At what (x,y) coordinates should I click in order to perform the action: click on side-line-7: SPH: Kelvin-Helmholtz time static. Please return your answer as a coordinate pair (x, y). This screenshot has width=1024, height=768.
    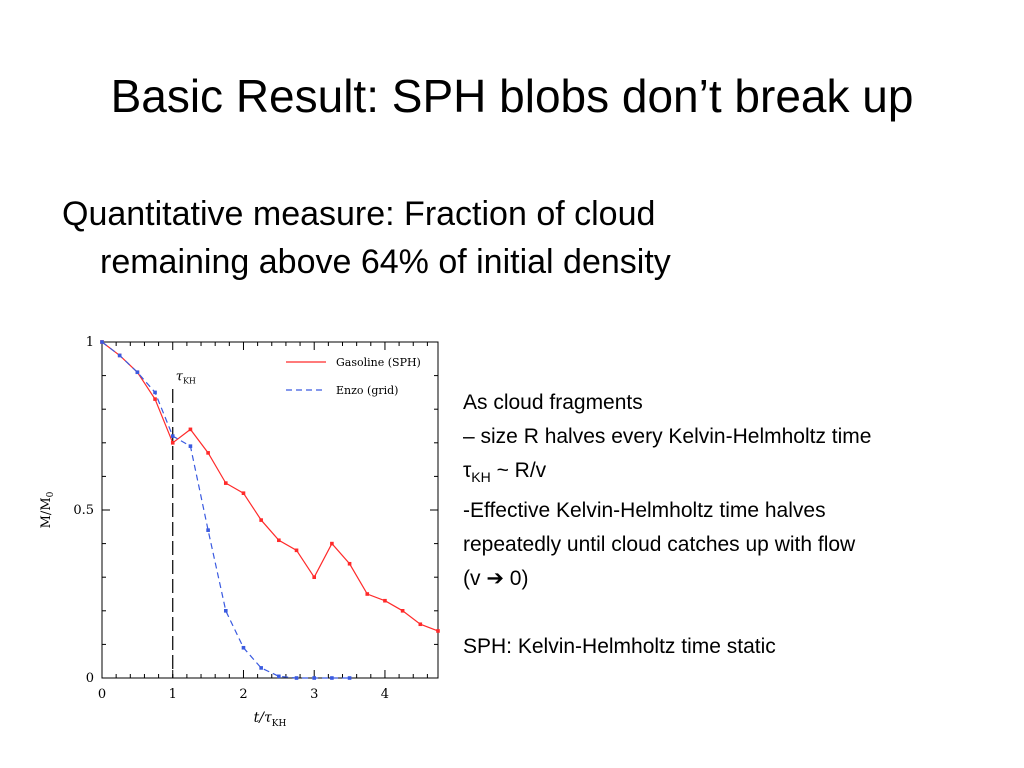
    Looking at the image, I should click on (619, 646).